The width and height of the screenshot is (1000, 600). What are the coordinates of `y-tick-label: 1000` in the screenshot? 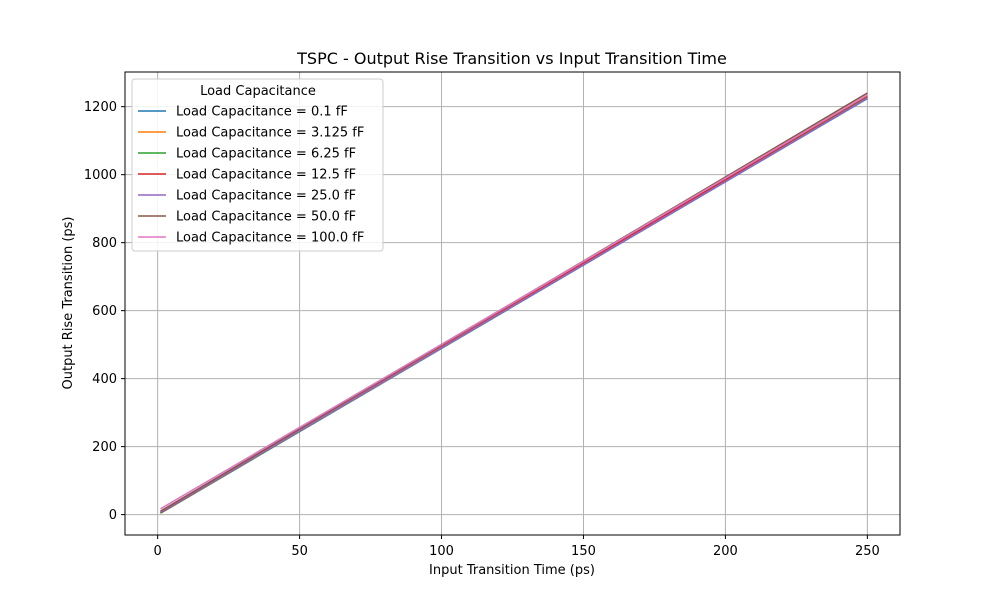 It's located at (100, 175).